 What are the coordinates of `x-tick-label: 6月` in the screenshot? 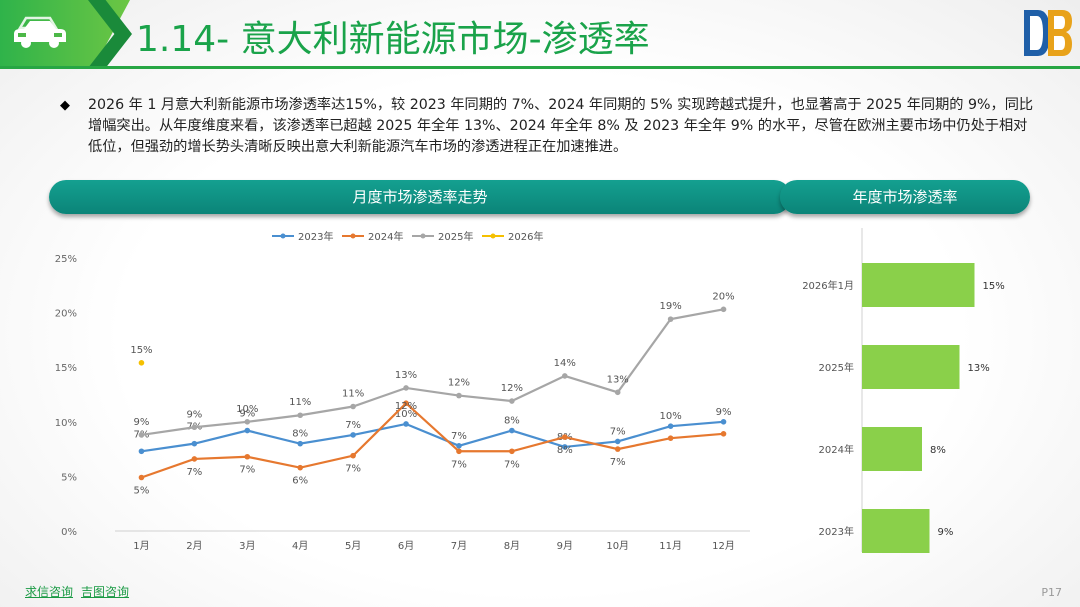 It's located at (406, 546).